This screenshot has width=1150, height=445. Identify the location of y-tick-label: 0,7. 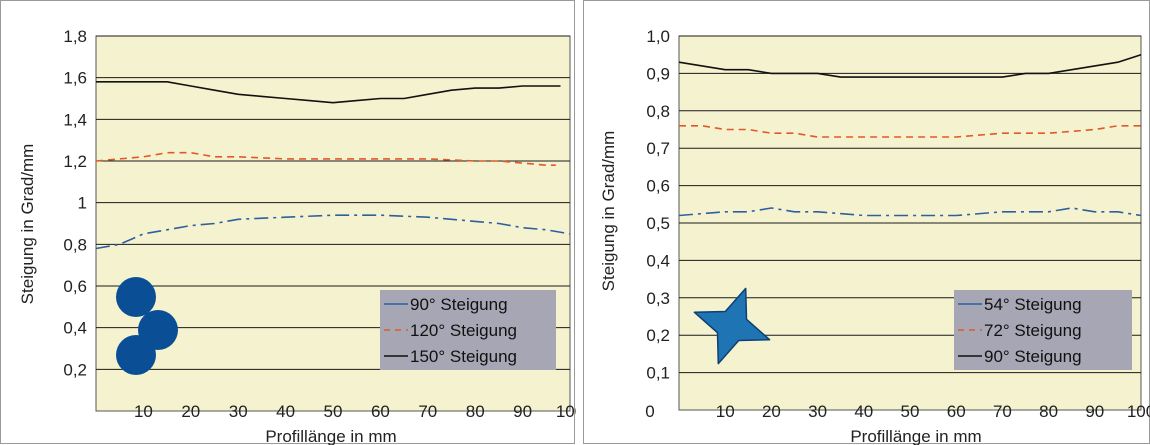
(658, 148).